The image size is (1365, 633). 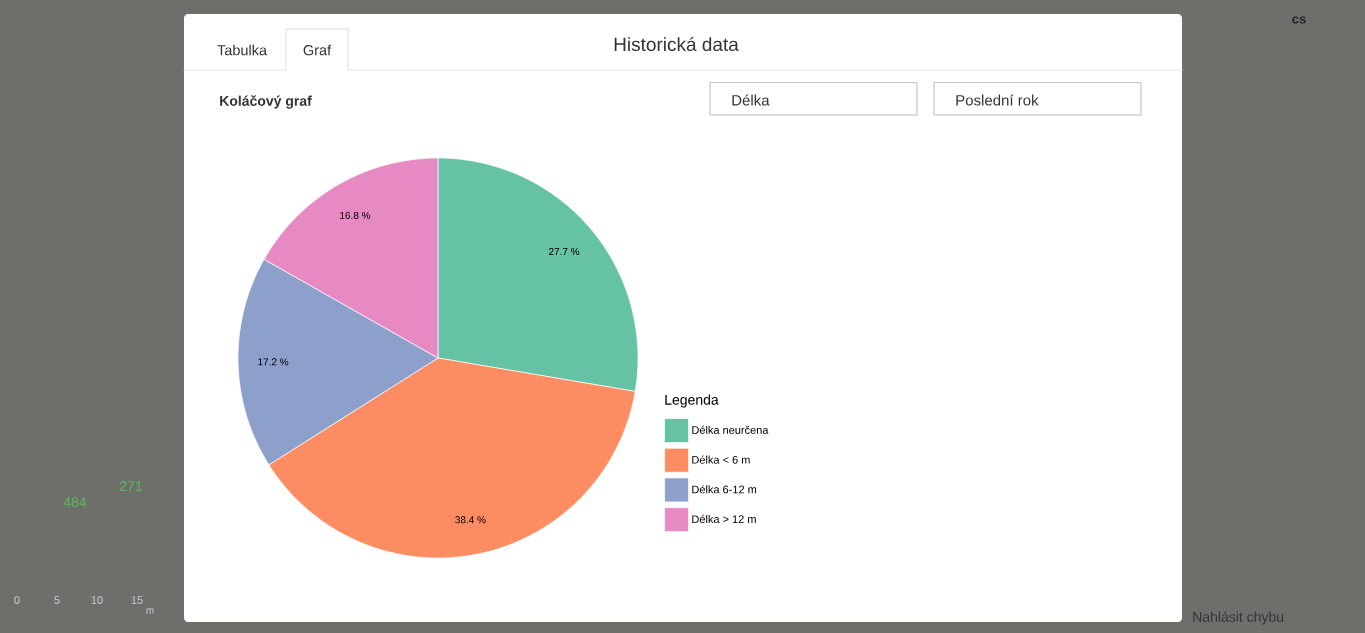 I want to click on legend-label: Délka < 6 m, so click(x=721, y=459).